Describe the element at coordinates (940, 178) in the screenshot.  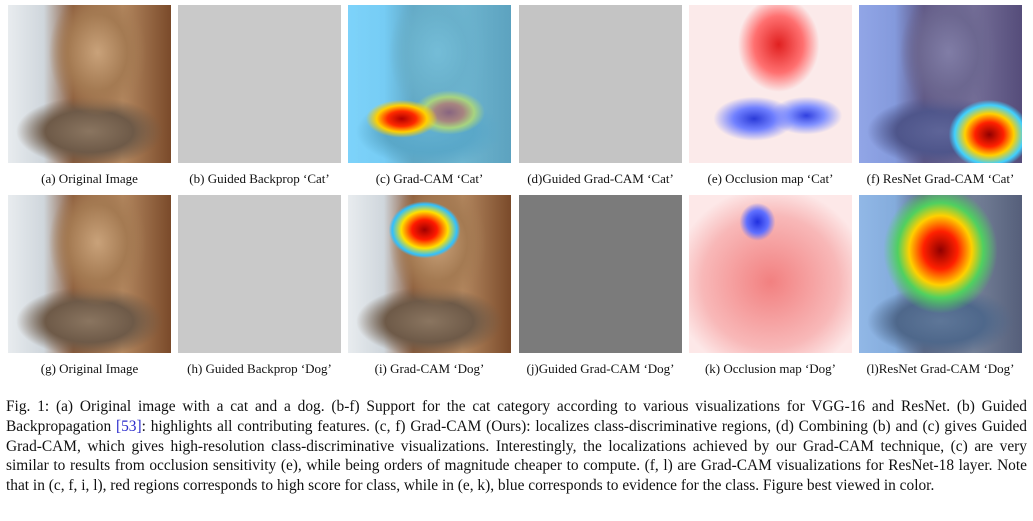
I see `panel-caption: (f) ResNet Grad-CAM ‘Cat’` at that location.